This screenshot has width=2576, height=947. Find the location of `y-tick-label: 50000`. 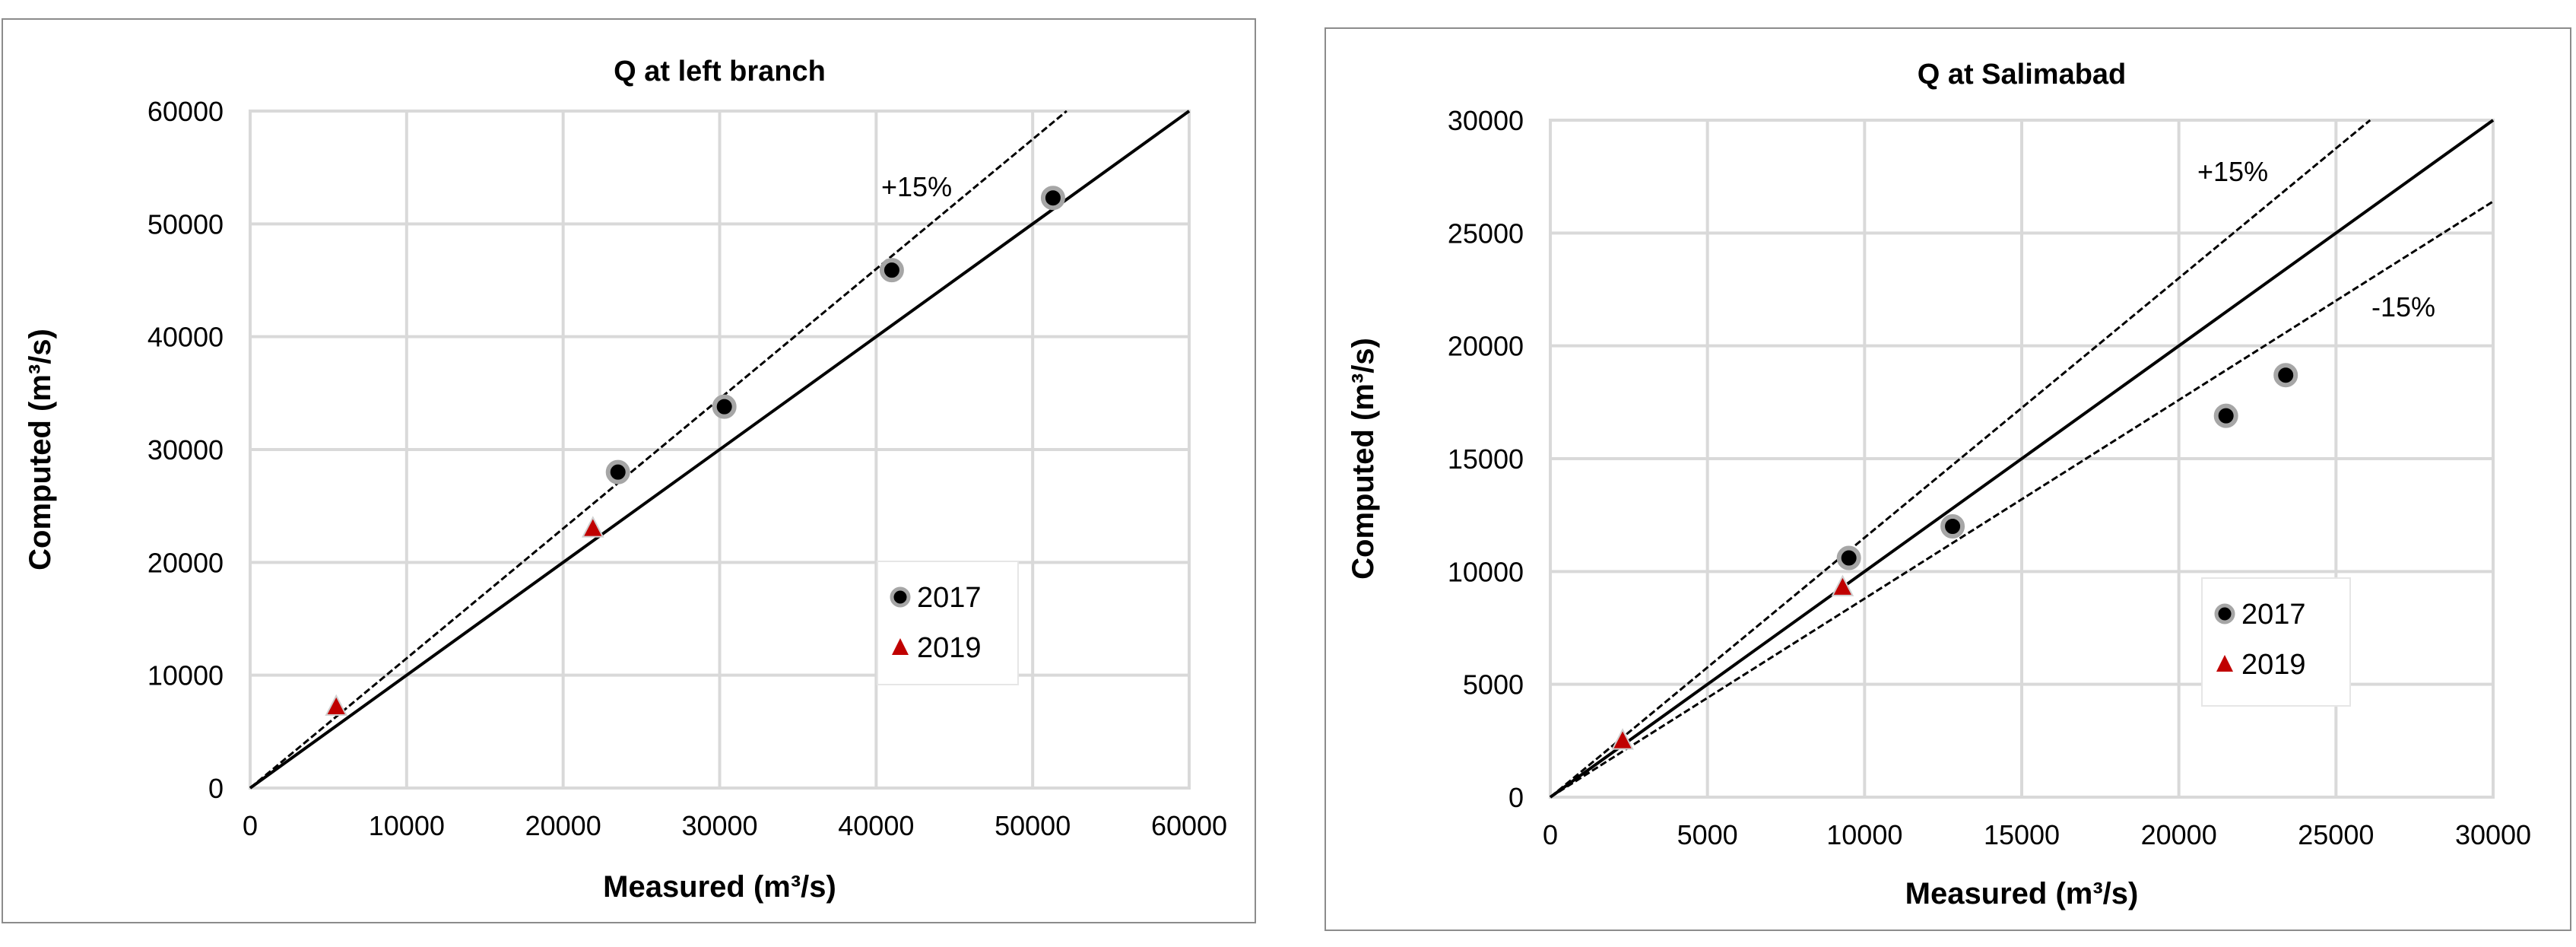

y-tick-label: 50000 is located at coordinates (186, 224).